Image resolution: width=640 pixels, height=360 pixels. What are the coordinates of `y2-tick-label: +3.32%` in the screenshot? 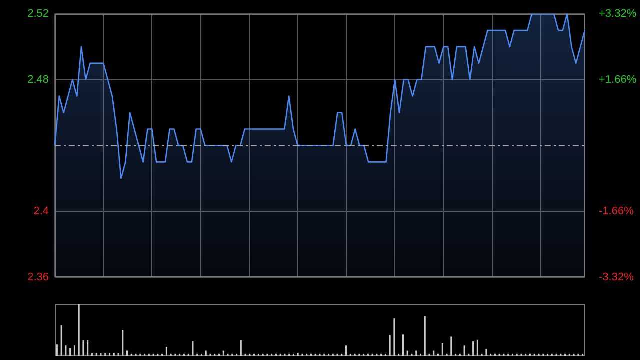 It's located at (618, 14).